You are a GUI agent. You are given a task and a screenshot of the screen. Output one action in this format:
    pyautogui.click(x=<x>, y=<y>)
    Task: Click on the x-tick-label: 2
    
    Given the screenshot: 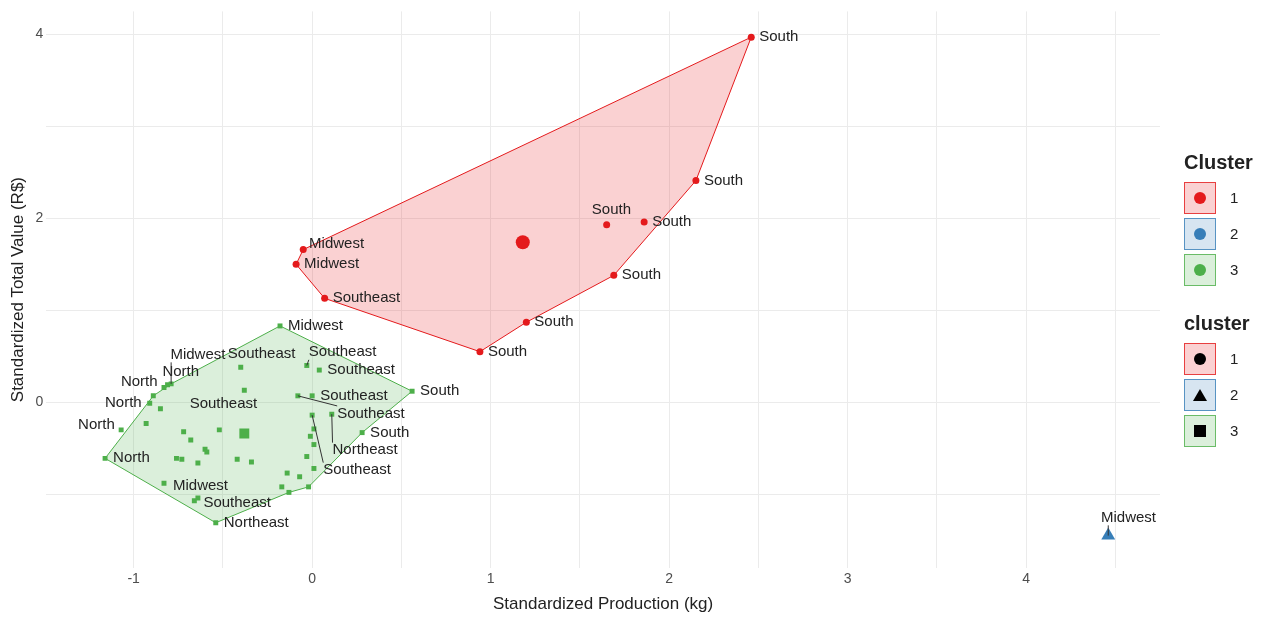 What is the action you would take?
    pyautogui.click(x=669, y=578)
    